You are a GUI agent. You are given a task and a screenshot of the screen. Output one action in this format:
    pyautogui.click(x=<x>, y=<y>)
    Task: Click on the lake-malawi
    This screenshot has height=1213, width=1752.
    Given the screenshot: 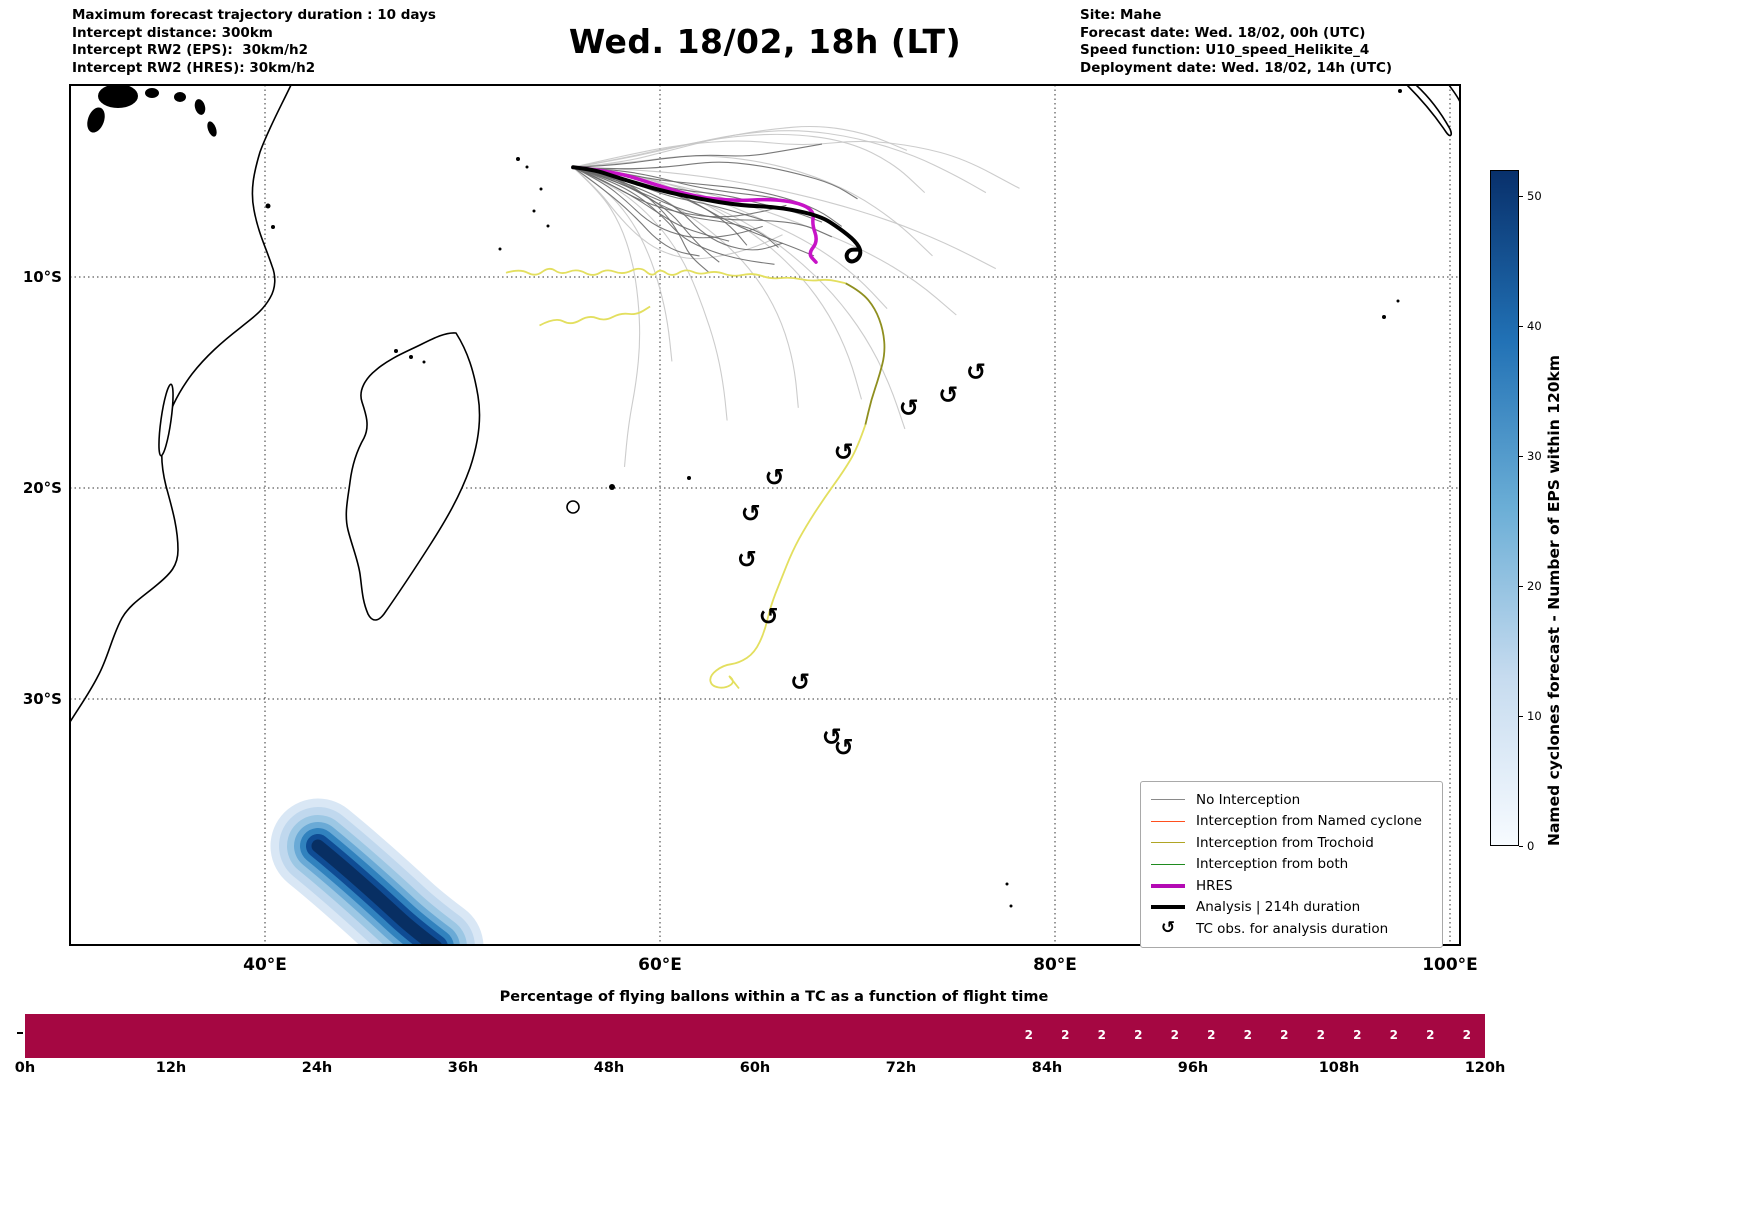 What is the action you would take?
    pyautogui.click(x=166, y=420)
    